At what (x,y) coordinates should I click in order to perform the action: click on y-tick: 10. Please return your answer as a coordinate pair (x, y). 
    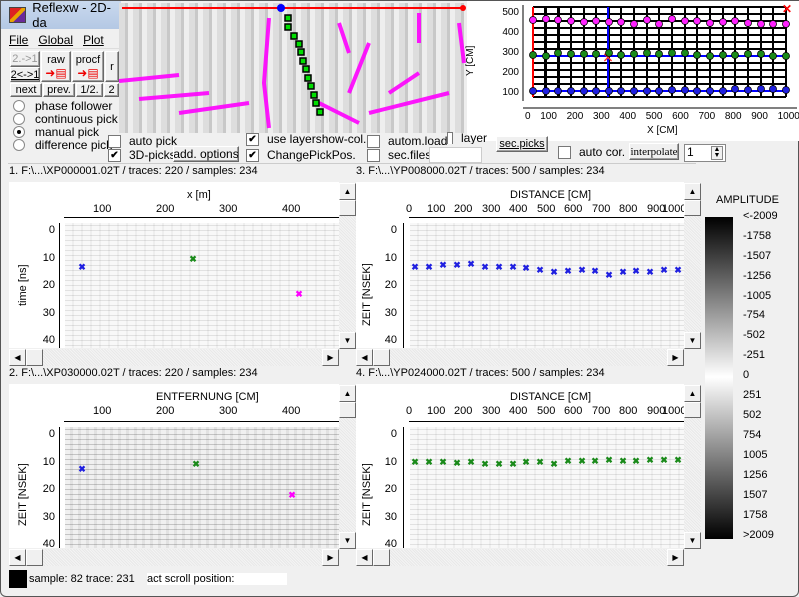
    Looking at the image, I should click on (48, 461).